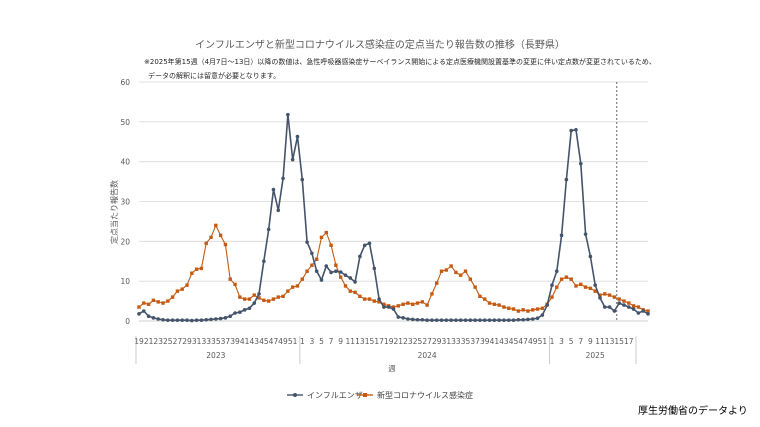 The width and height of the screenshot is (760, 427). What do you see at coordinates (197, 341) in the screenshot?
I see `x-tick-label: 31` at bounding box center [197, 341].